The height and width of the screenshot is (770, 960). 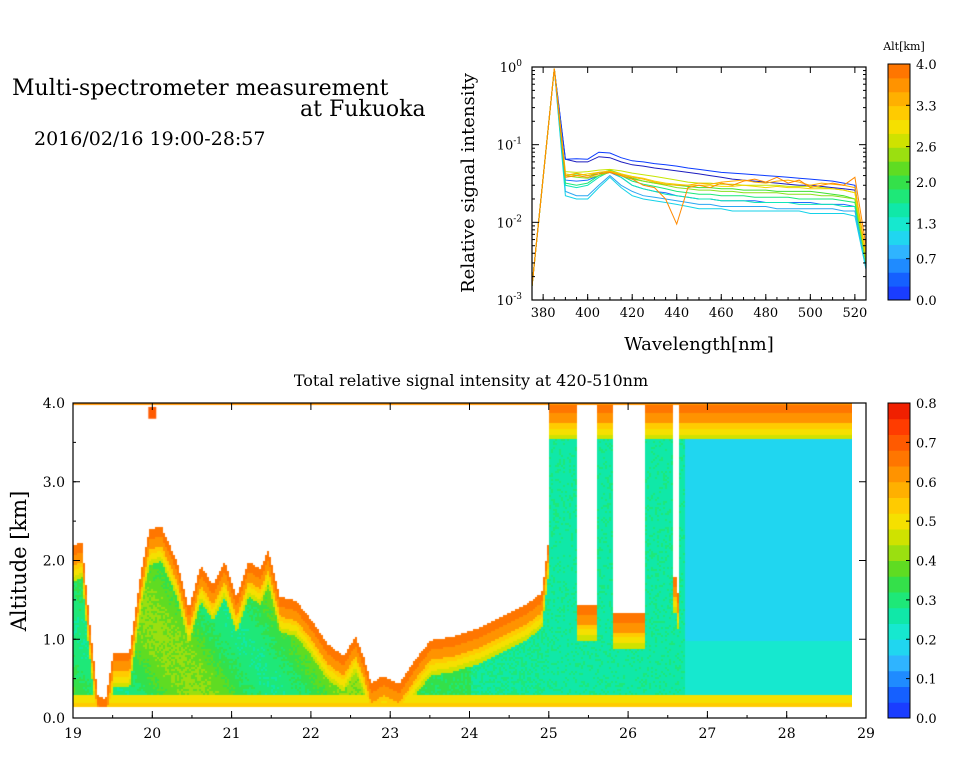 I want to click on spectrum-x-tick-label: 400, so click(x=587, y=313).